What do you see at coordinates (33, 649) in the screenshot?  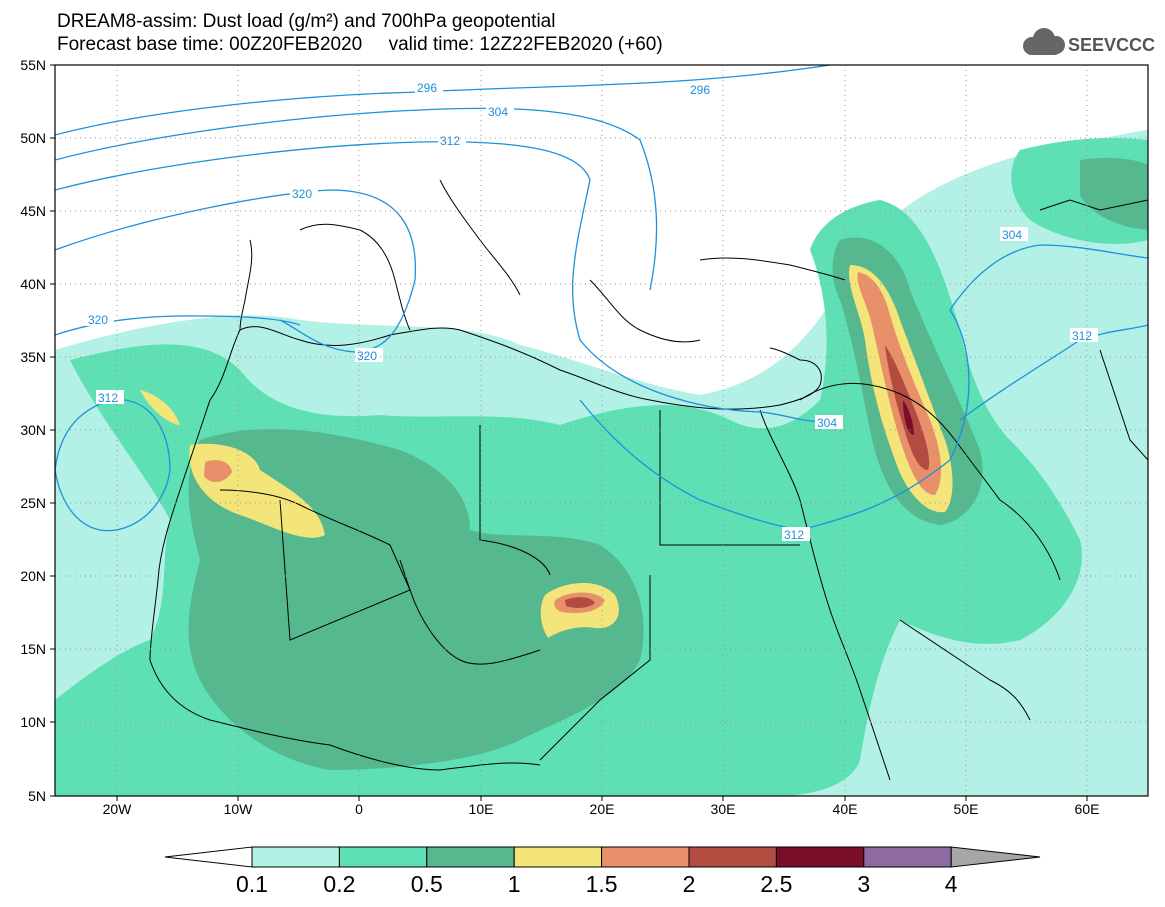 I see `lat-label: 15N` at bounding box center [33, 649].